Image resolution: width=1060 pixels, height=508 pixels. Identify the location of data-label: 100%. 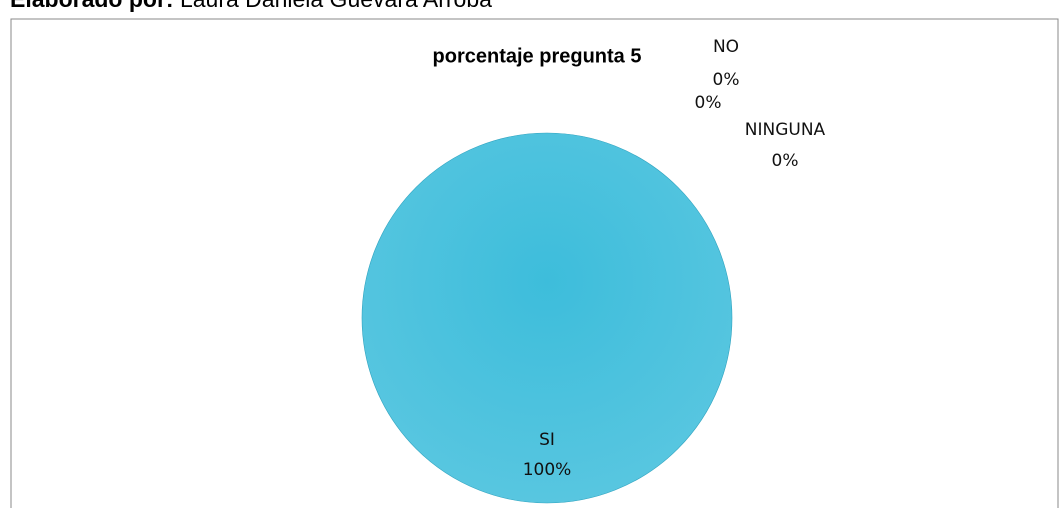
(547, 470).